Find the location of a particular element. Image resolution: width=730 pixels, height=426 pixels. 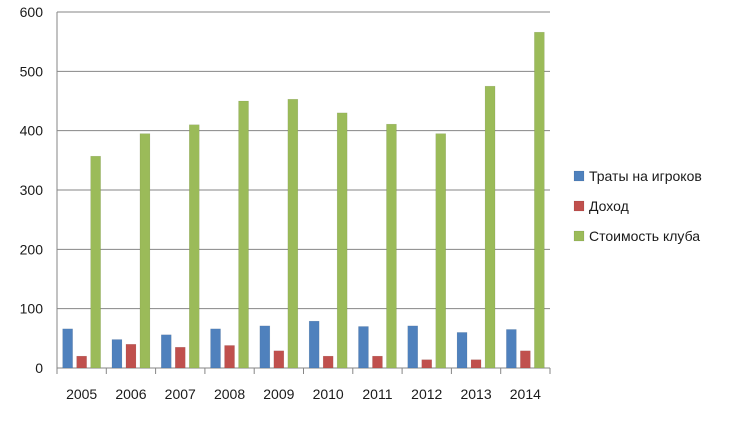

x-tick-label: 2014 is located at coordinates (525, 394).